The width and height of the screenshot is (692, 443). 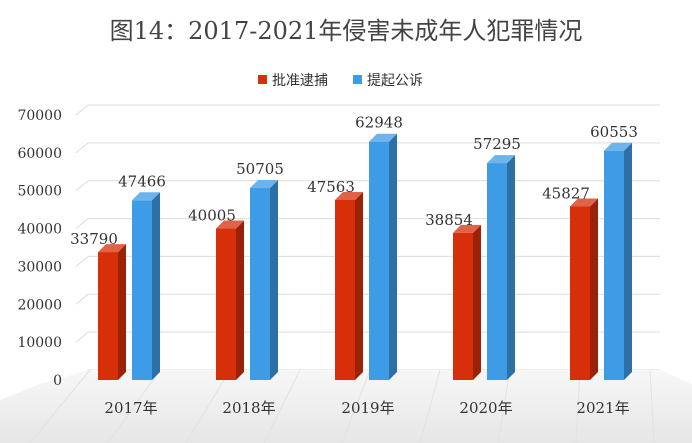 What do you see at coordinates (346, 31) in the screenshot?
I see `chart-title: 图14：2017-2021年侵害未成年人犯罪情况` at bounding box center [346, 31].